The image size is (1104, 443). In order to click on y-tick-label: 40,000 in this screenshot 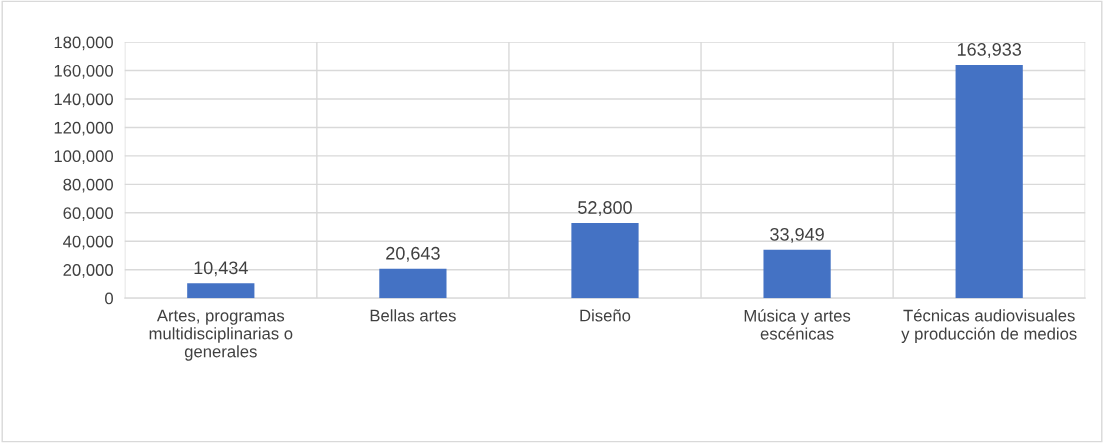, I will do `click(88, 242)`.